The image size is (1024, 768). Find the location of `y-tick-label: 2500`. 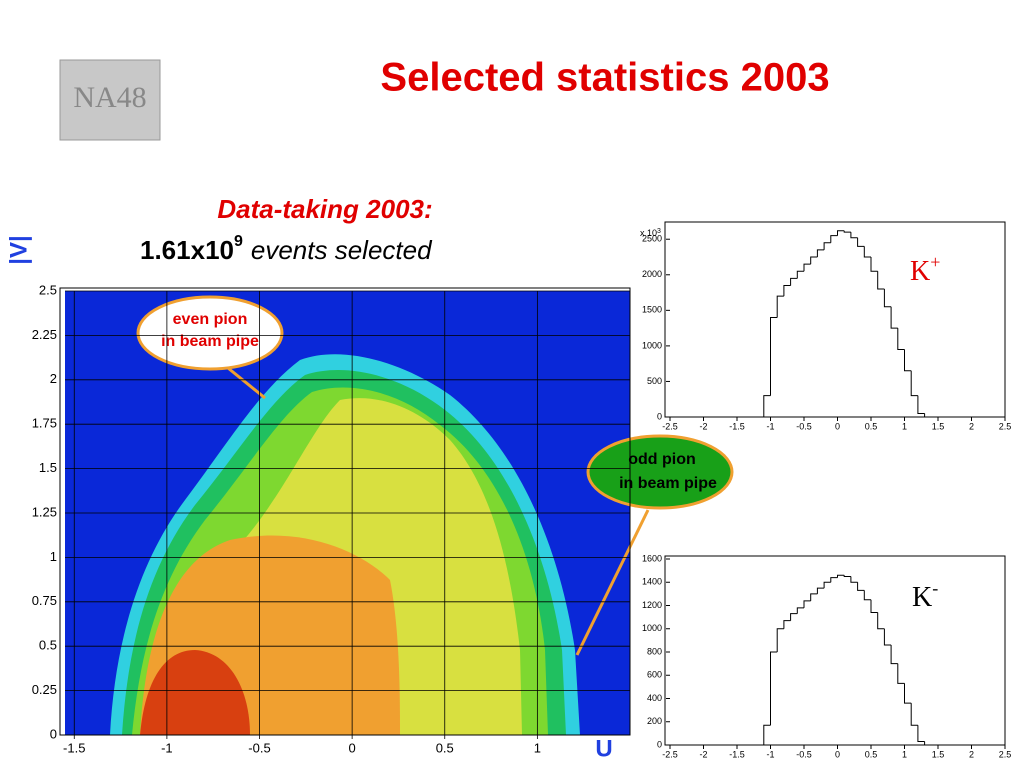

y-tick-label: 2500 is located at coordinates (652, 239).